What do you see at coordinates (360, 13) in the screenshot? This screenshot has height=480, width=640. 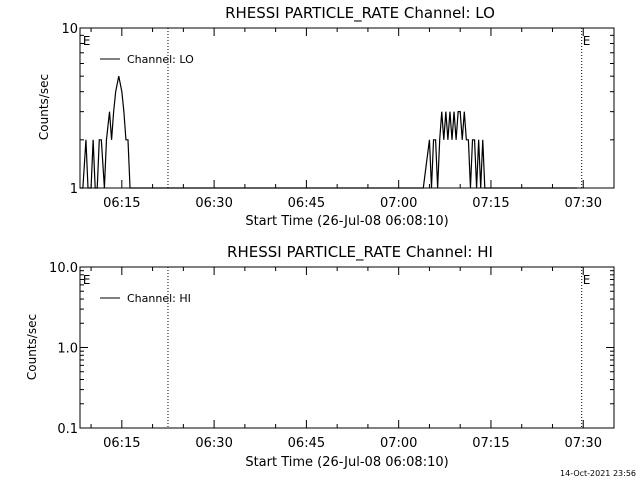 I see `chart-title: RHESSI PARTICLE_RATE Channel: LO` at bounding box center [360, 13].